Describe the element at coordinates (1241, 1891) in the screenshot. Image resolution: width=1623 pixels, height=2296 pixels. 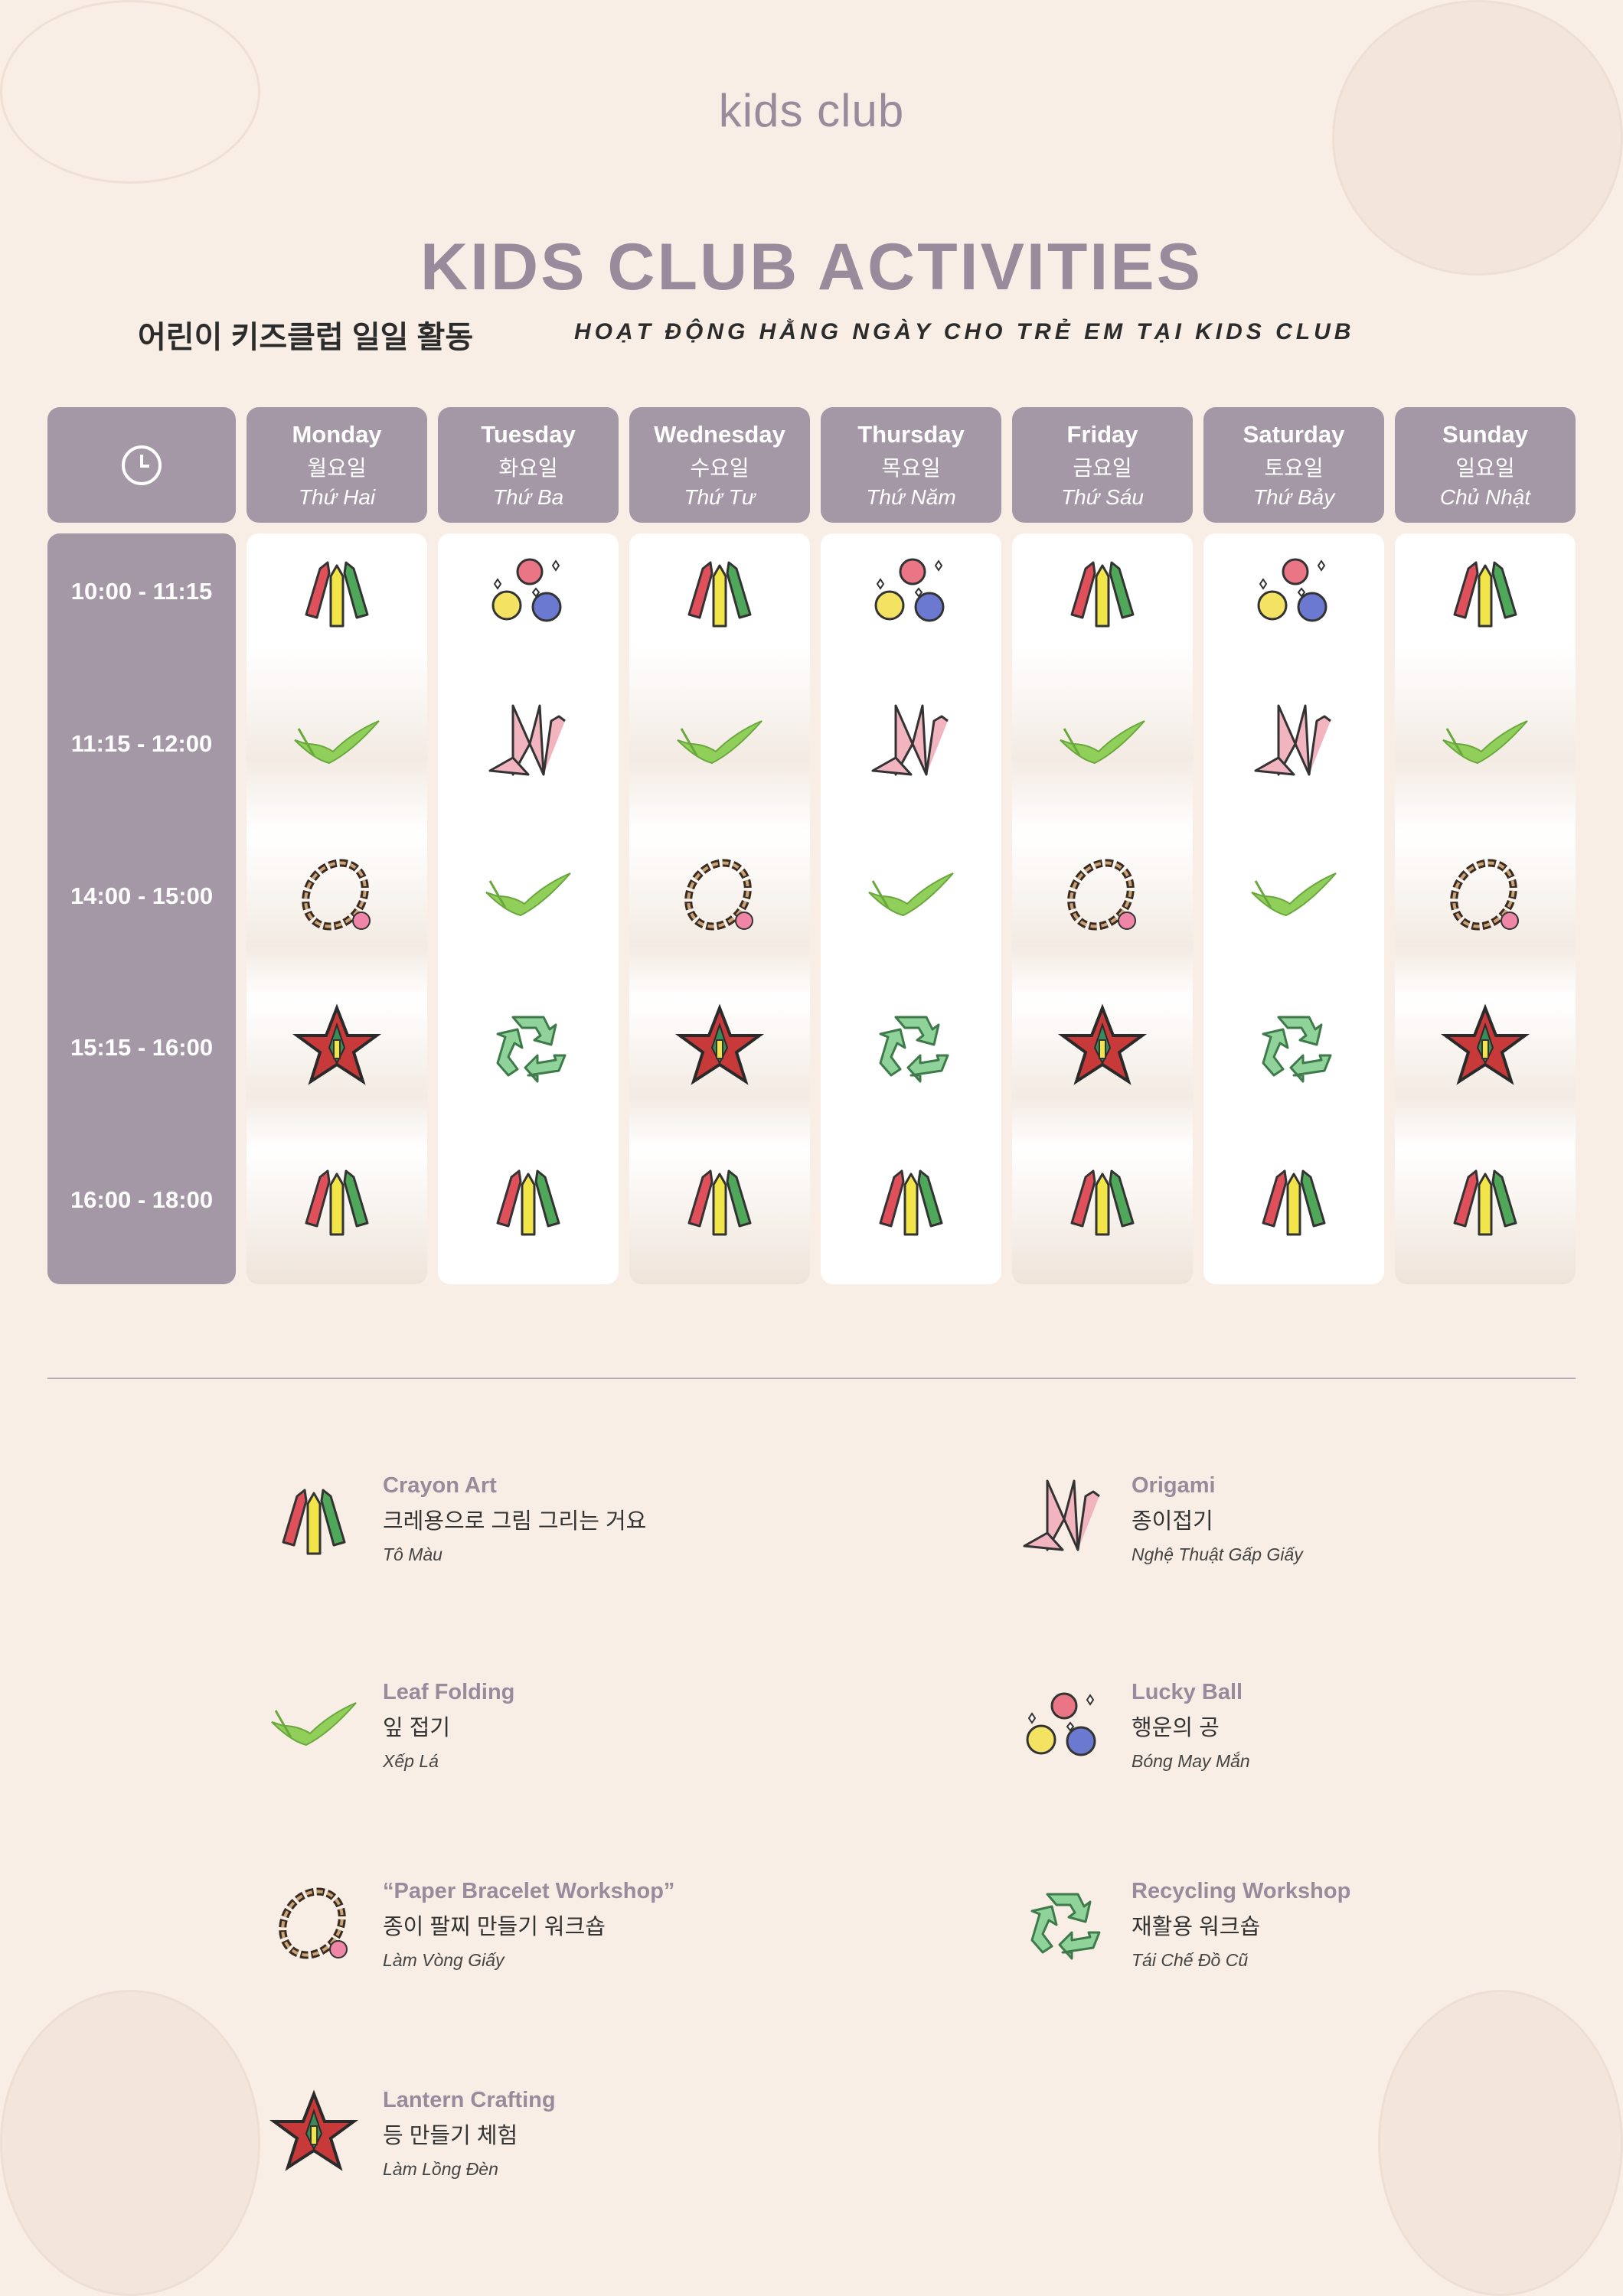
I see `legend-name-en: Recycling Workshop` at that location.